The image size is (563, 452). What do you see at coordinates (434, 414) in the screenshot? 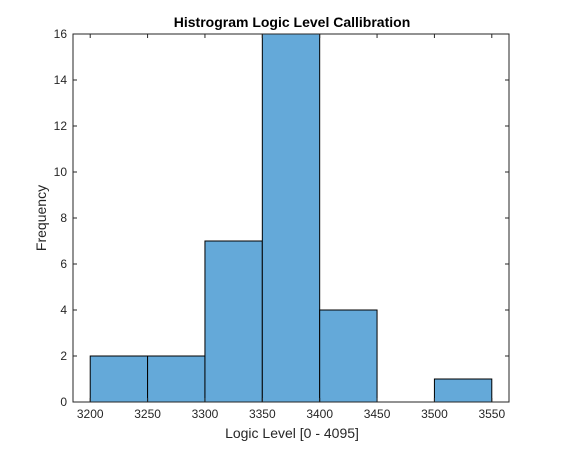
I see `x-tick-label: 3500` at bounding box center [434, 414].